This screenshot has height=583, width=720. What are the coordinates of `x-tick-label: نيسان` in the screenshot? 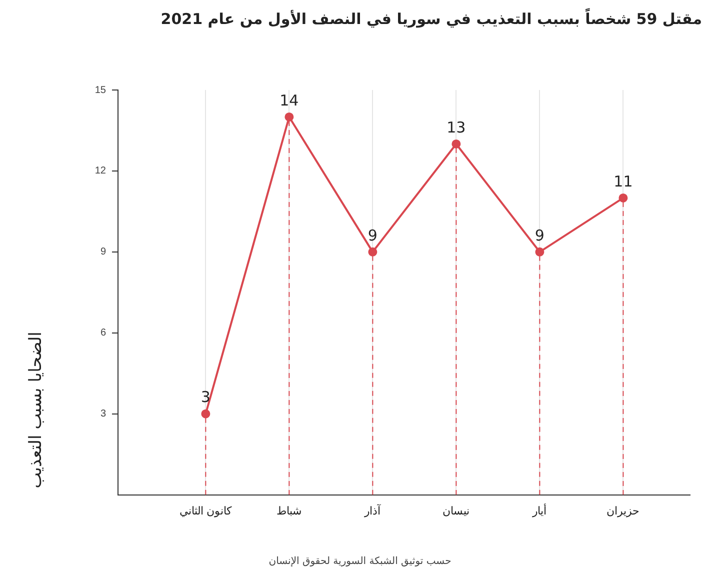 It's located at (456, 511).